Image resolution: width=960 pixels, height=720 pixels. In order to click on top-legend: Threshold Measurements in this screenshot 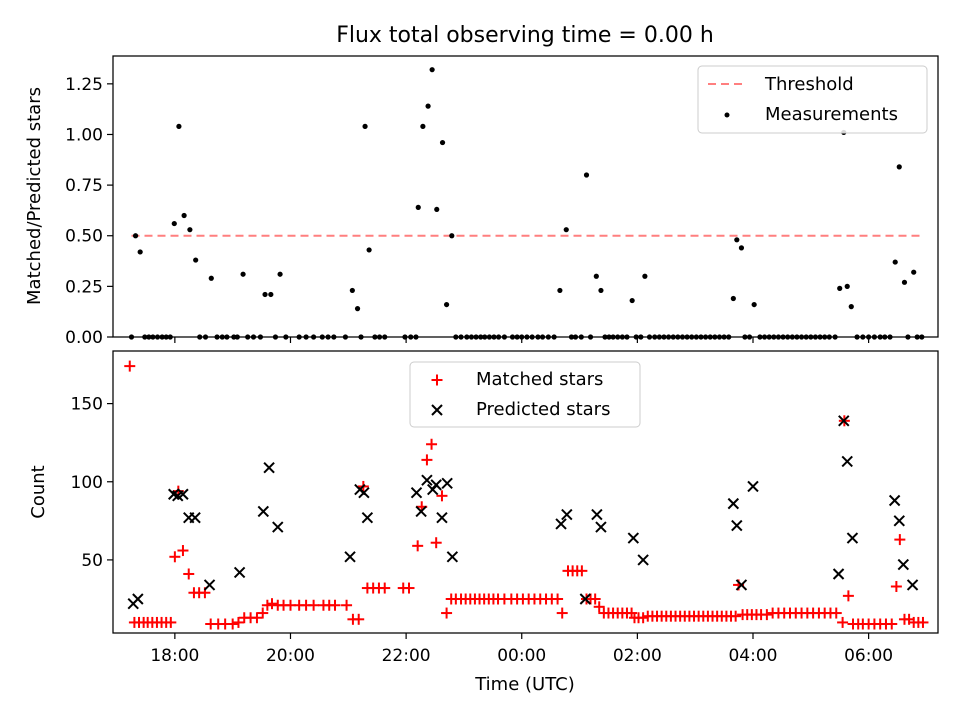, I will do `click(812, 99)`.